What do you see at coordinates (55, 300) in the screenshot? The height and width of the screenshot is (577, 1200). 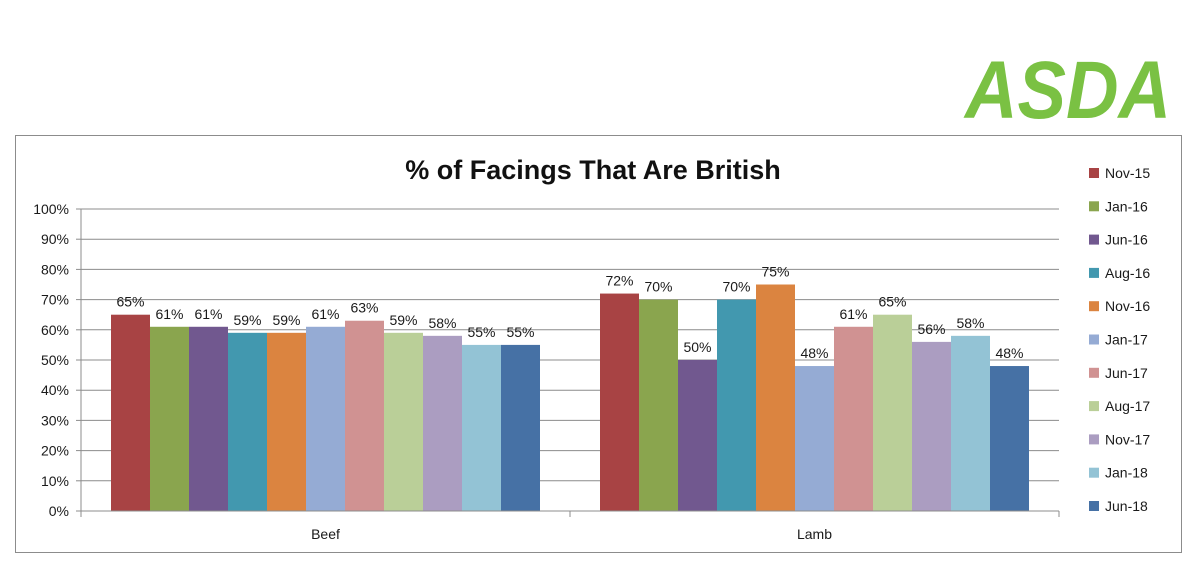 I see `y-tick-label: 70%` at bounding box center [55, 300].